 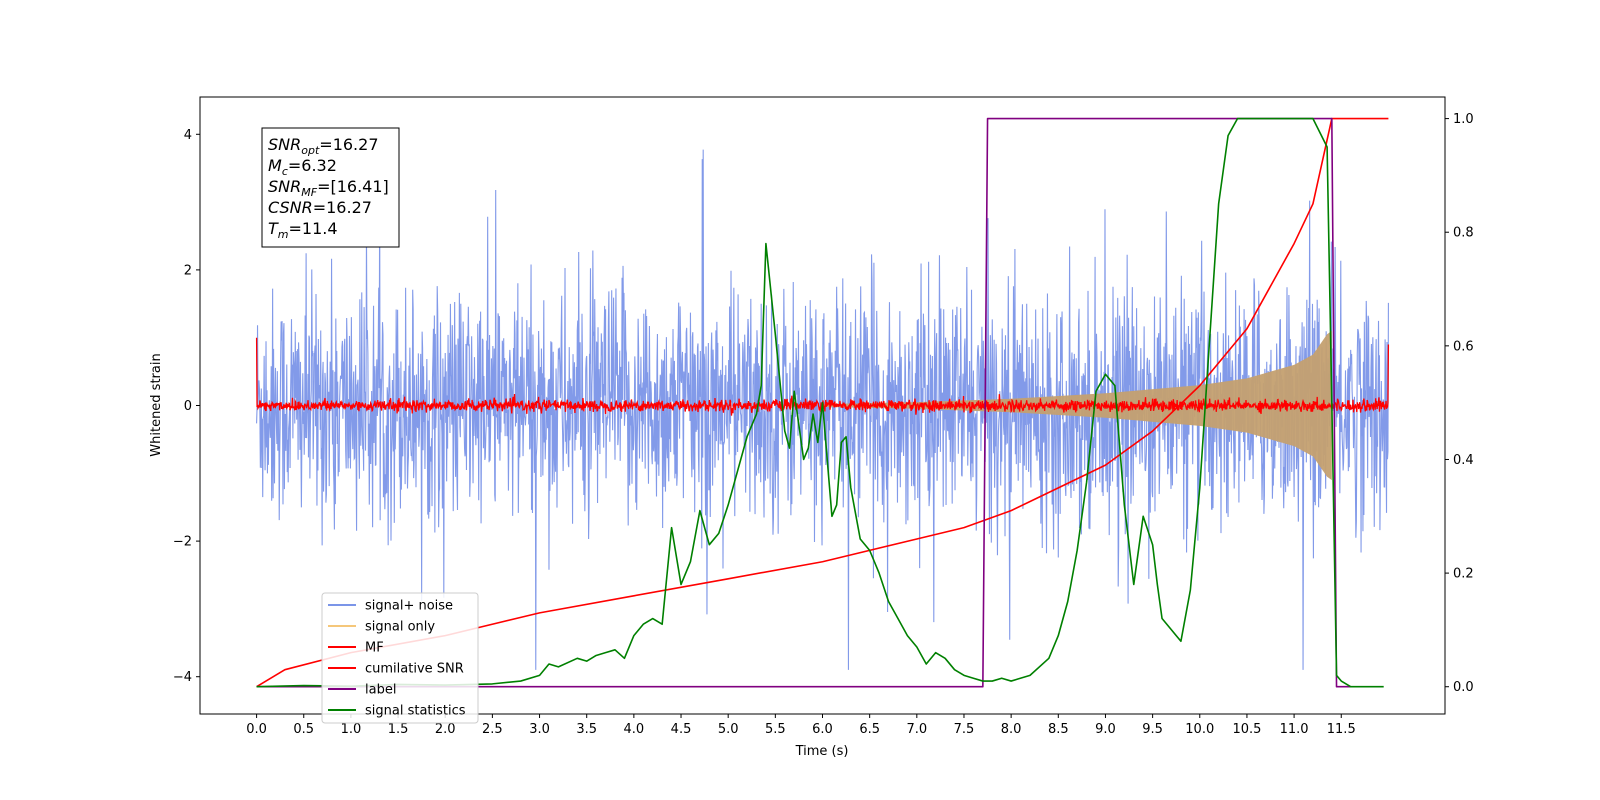 I want to click on annotation-line: SNRopt=16.27, so click(x=323, y=146).